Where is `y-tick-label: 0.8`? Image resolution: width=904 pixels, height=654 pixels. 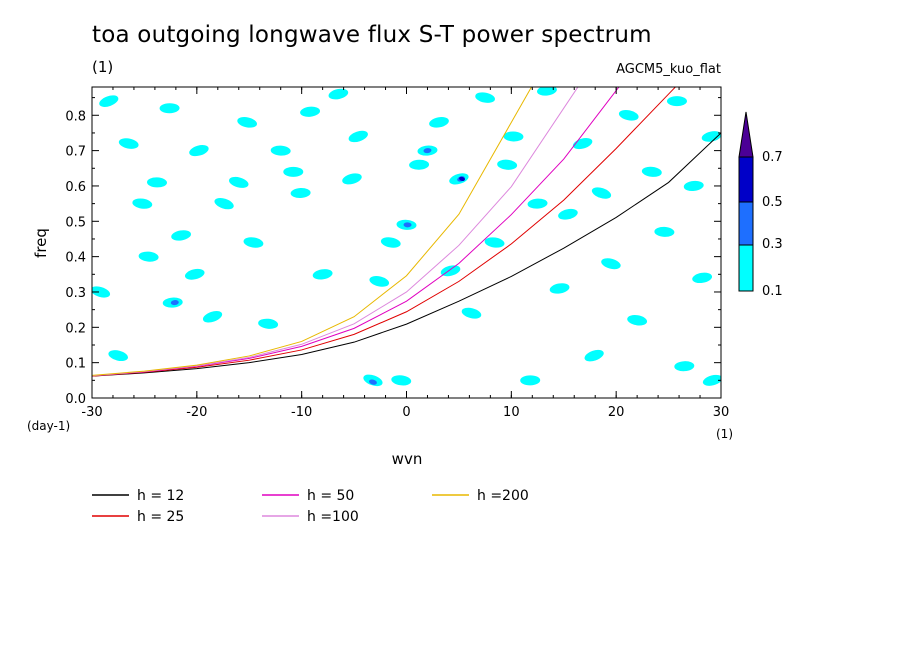
y-tick-label: 0.8 is located at coordinates (75, 116).